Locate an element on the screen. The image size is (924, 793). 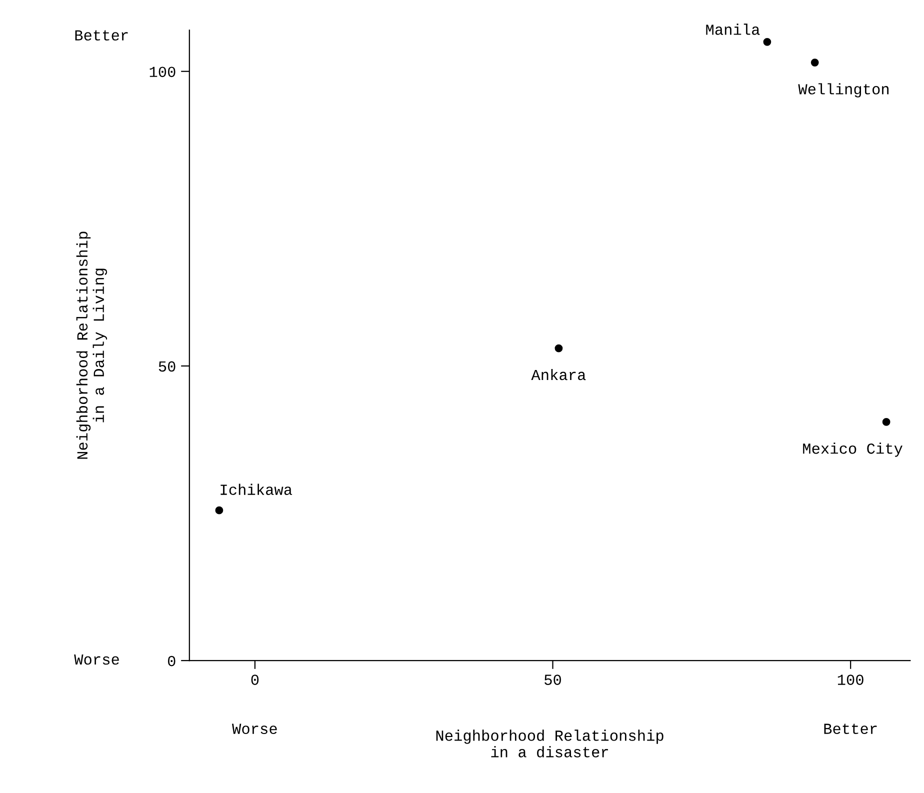
y-tick-label: 100 is located at coordinates (163, 72).